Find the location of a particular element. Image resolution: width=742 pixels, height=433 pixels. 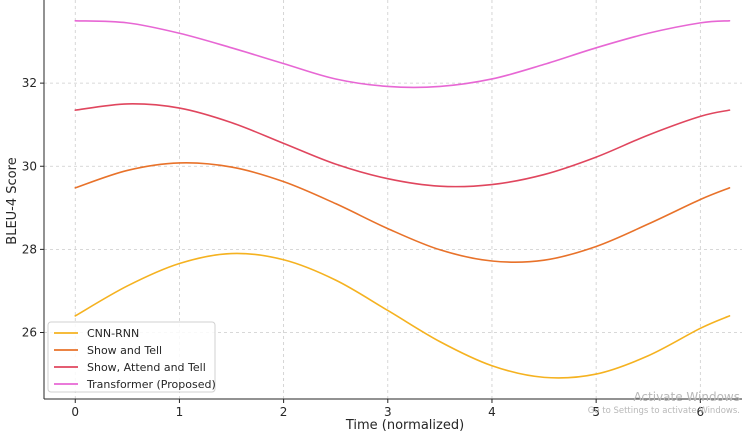

x-tick-label: 6 is located at coordinates (701, 412).